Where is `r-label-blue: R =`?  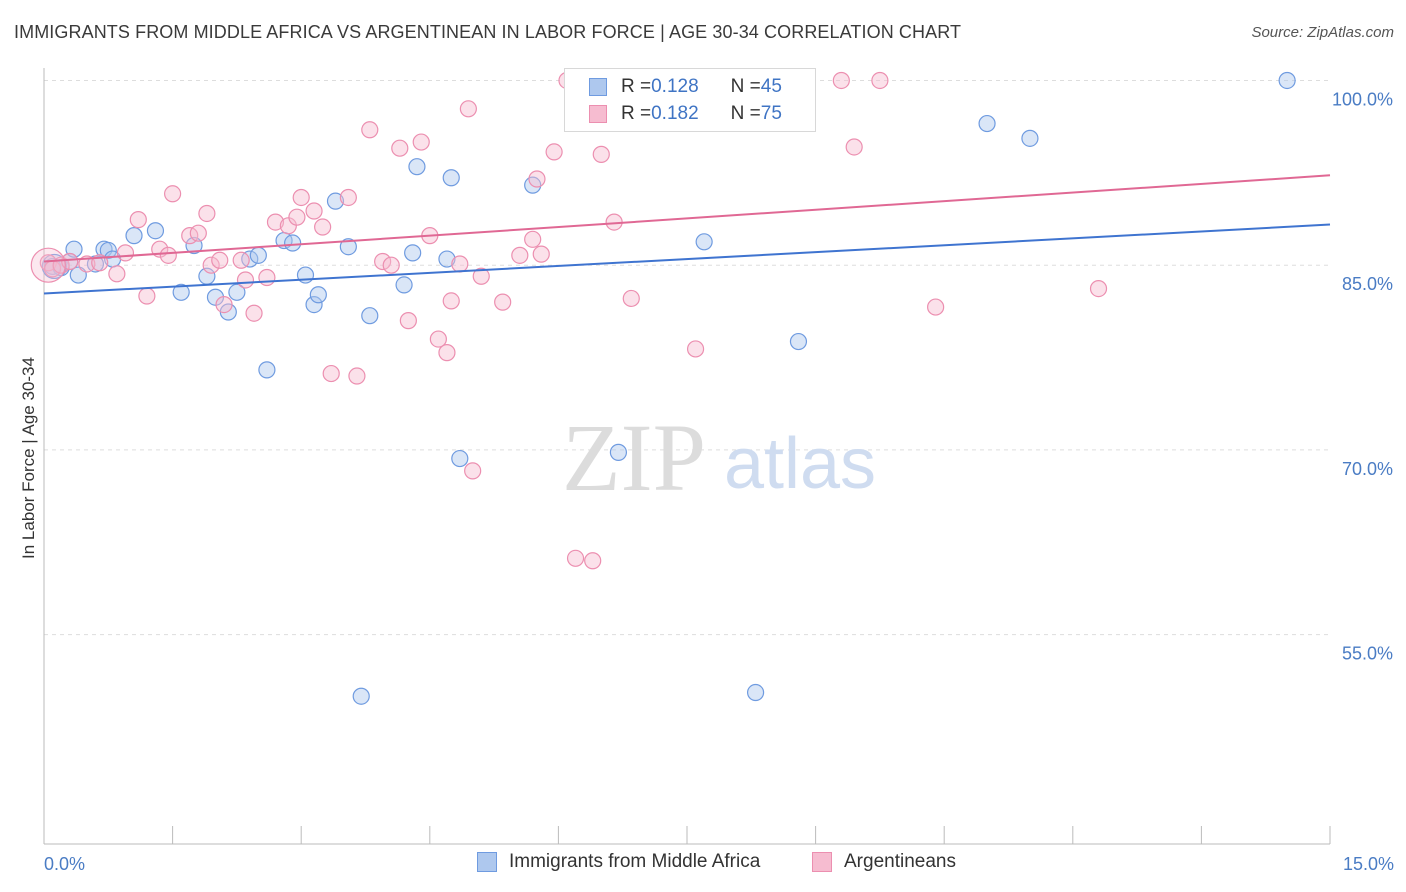
r-label-blue: R = is located at coordinates (636, 86).